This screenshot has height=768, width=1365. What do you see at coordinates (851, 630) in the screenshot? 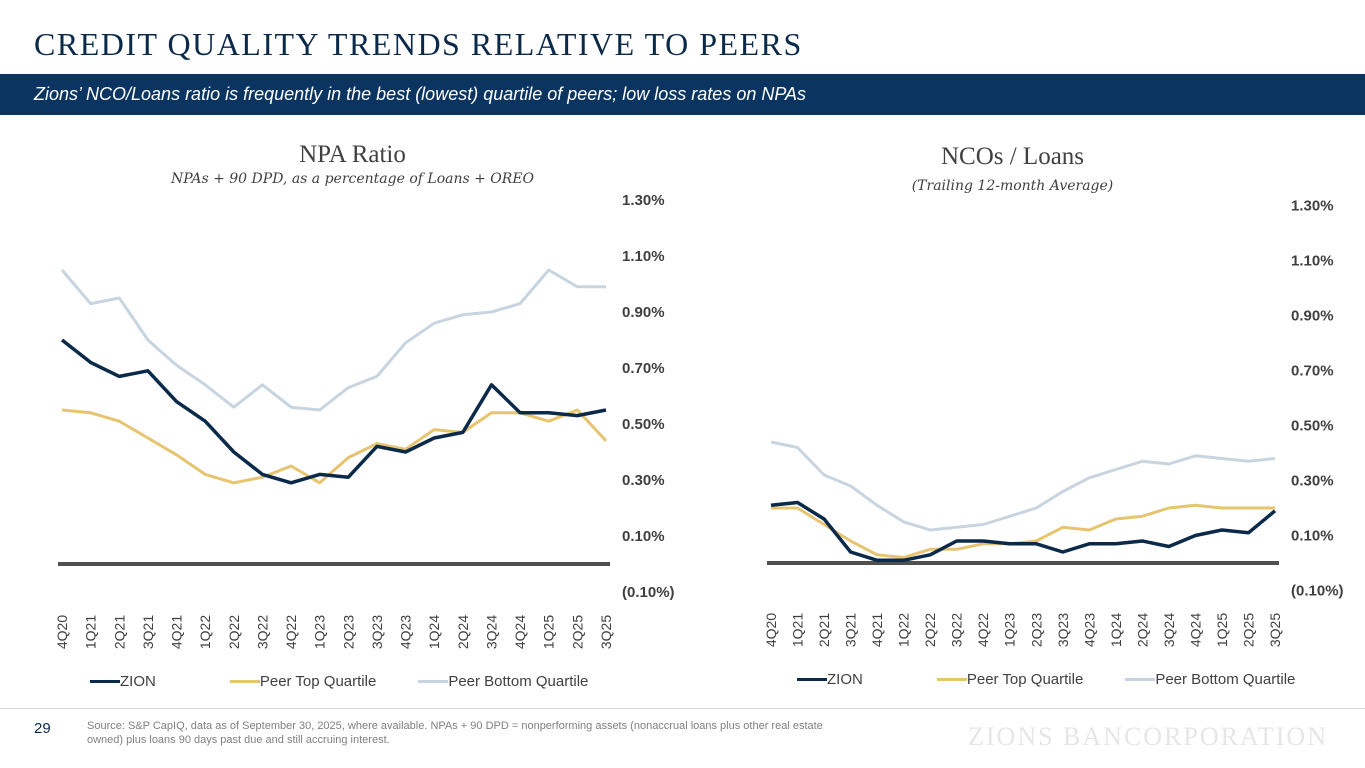
I see `nco-x-tick-label: 3Q21` at bounding box center [851, 630].